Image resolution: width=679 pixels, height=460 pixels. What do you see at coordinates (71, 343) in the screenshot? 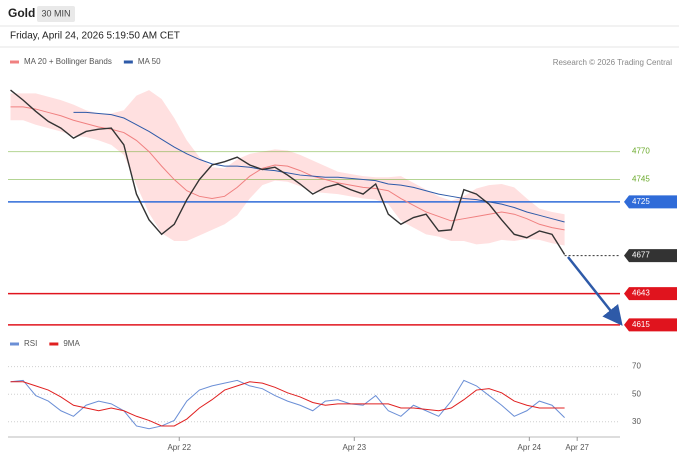
I see `legend-label: 9MA` at bounding box center [71, 343].